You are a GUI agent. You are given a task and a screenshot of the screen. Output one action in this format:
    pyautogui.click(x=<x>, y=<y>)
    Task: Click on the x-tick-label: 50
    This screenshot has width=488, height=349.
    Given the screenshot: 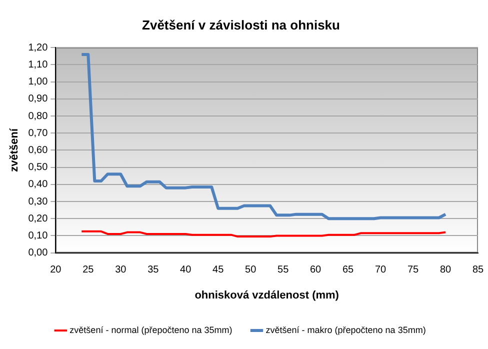 What is the action you would take?
    pyautogui.click(x=251, y=270)
    